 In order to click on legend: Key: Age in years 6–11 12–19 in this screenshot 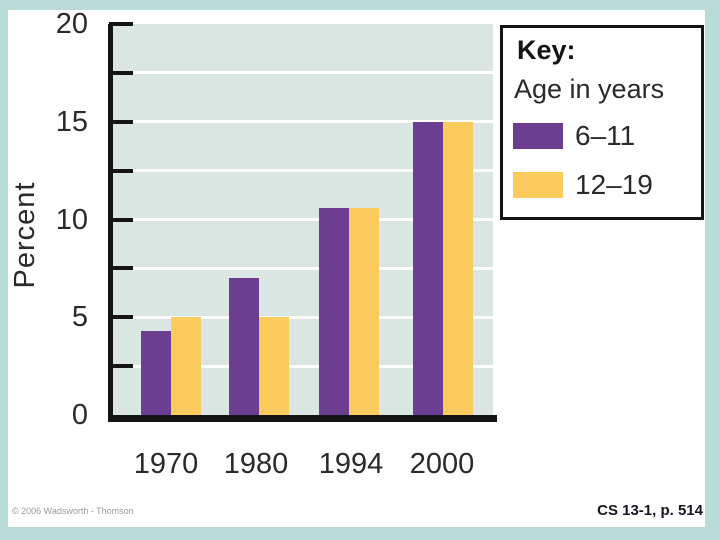, I will do `click(602, 122)`.